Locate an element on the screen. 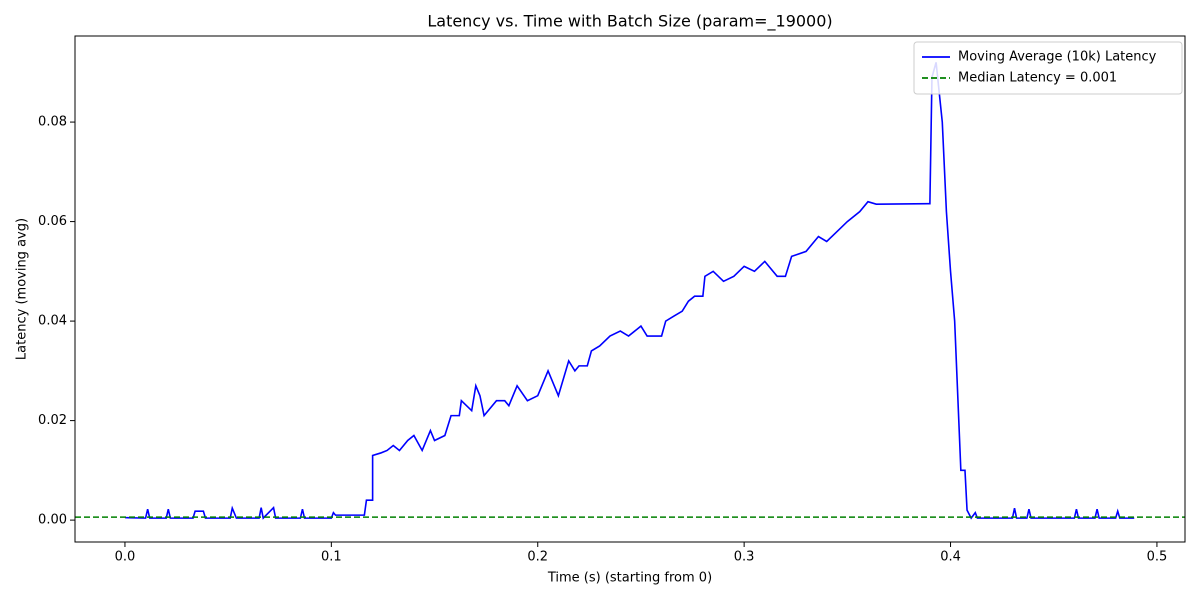 This screenshot has width=1200, height=600. x-axis-label: Time (s) (starting from 0) is located at coordinates (629, 578).